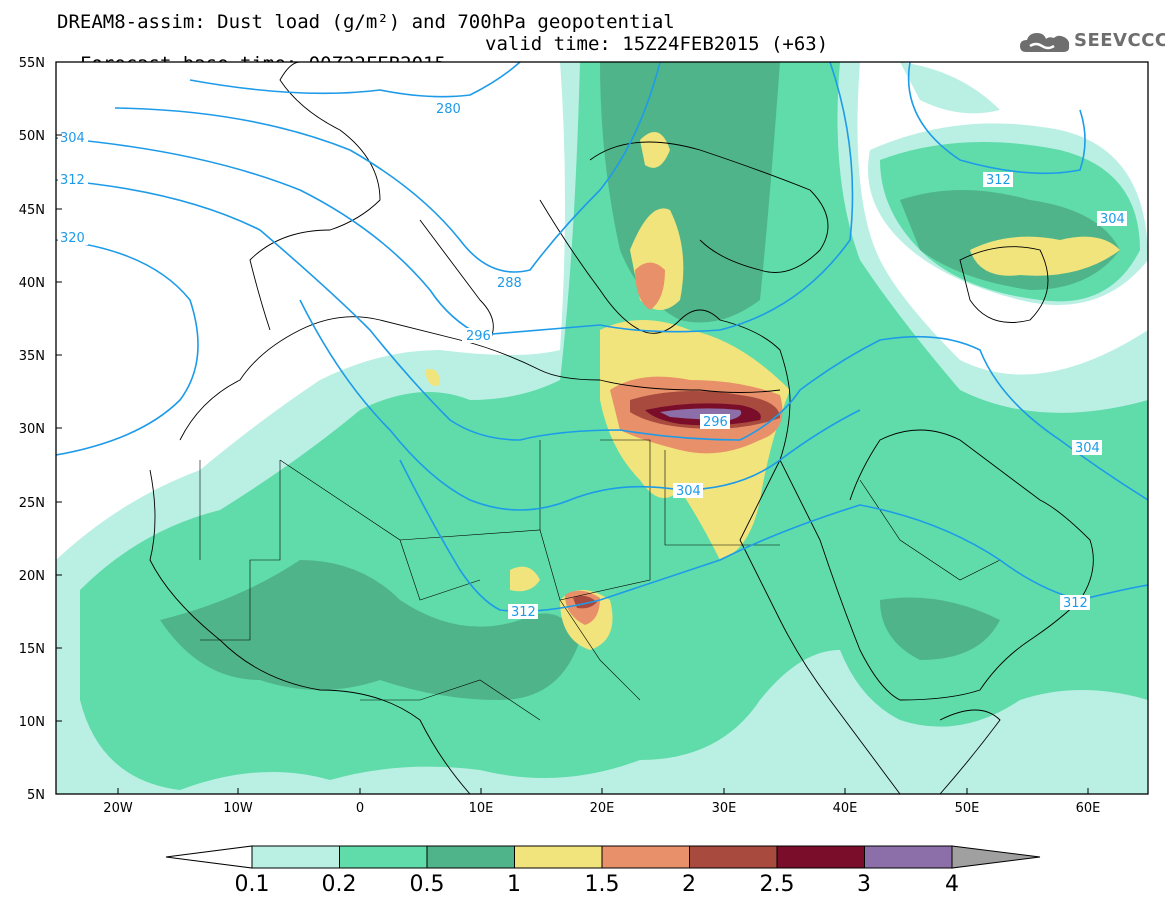 This screenshot has width=1165, height=907. Describe the element at coordinates (724, 808) in the screenshot. I see `lon-label: 30E` at that location.